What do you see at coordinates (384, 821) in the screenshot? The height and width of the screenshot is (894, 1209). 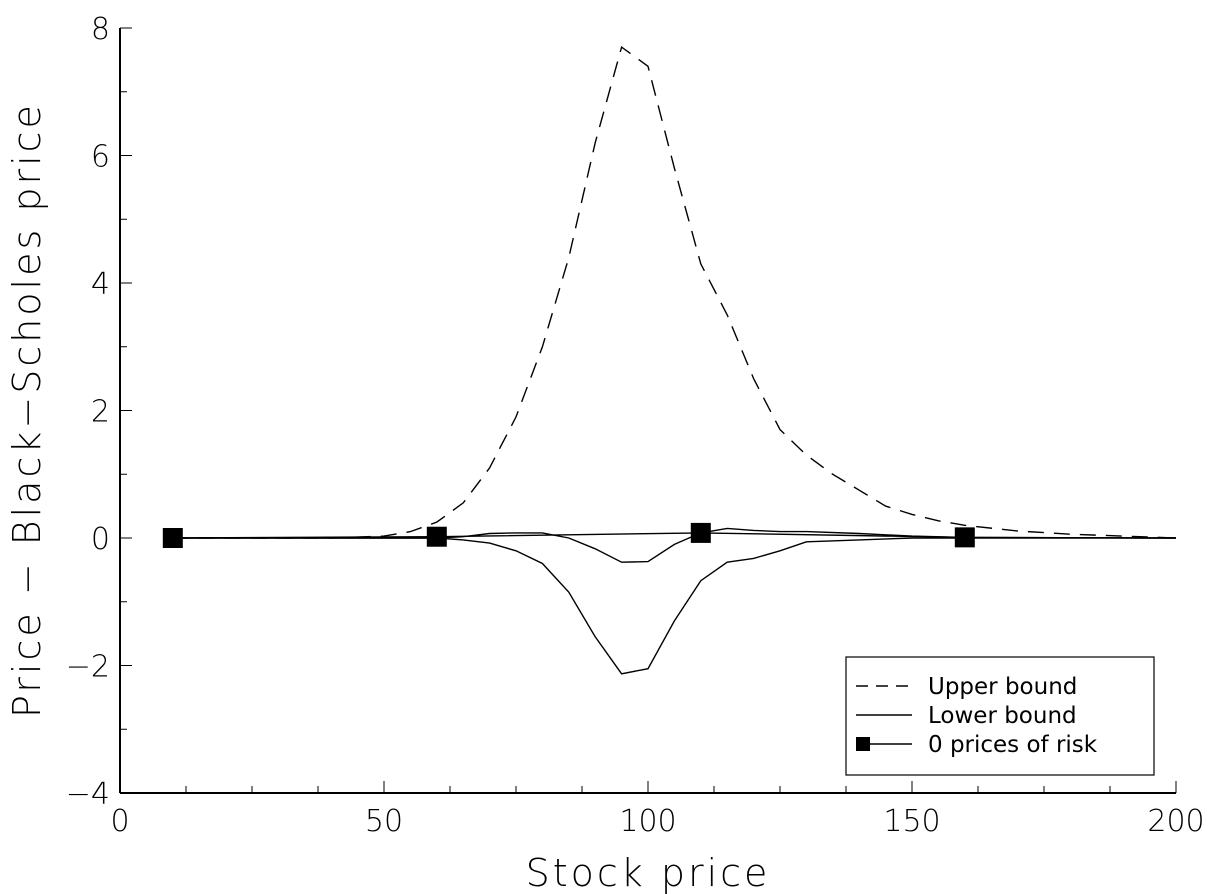 I see `x-tick-label: 50` at bounding box center [384, 821].